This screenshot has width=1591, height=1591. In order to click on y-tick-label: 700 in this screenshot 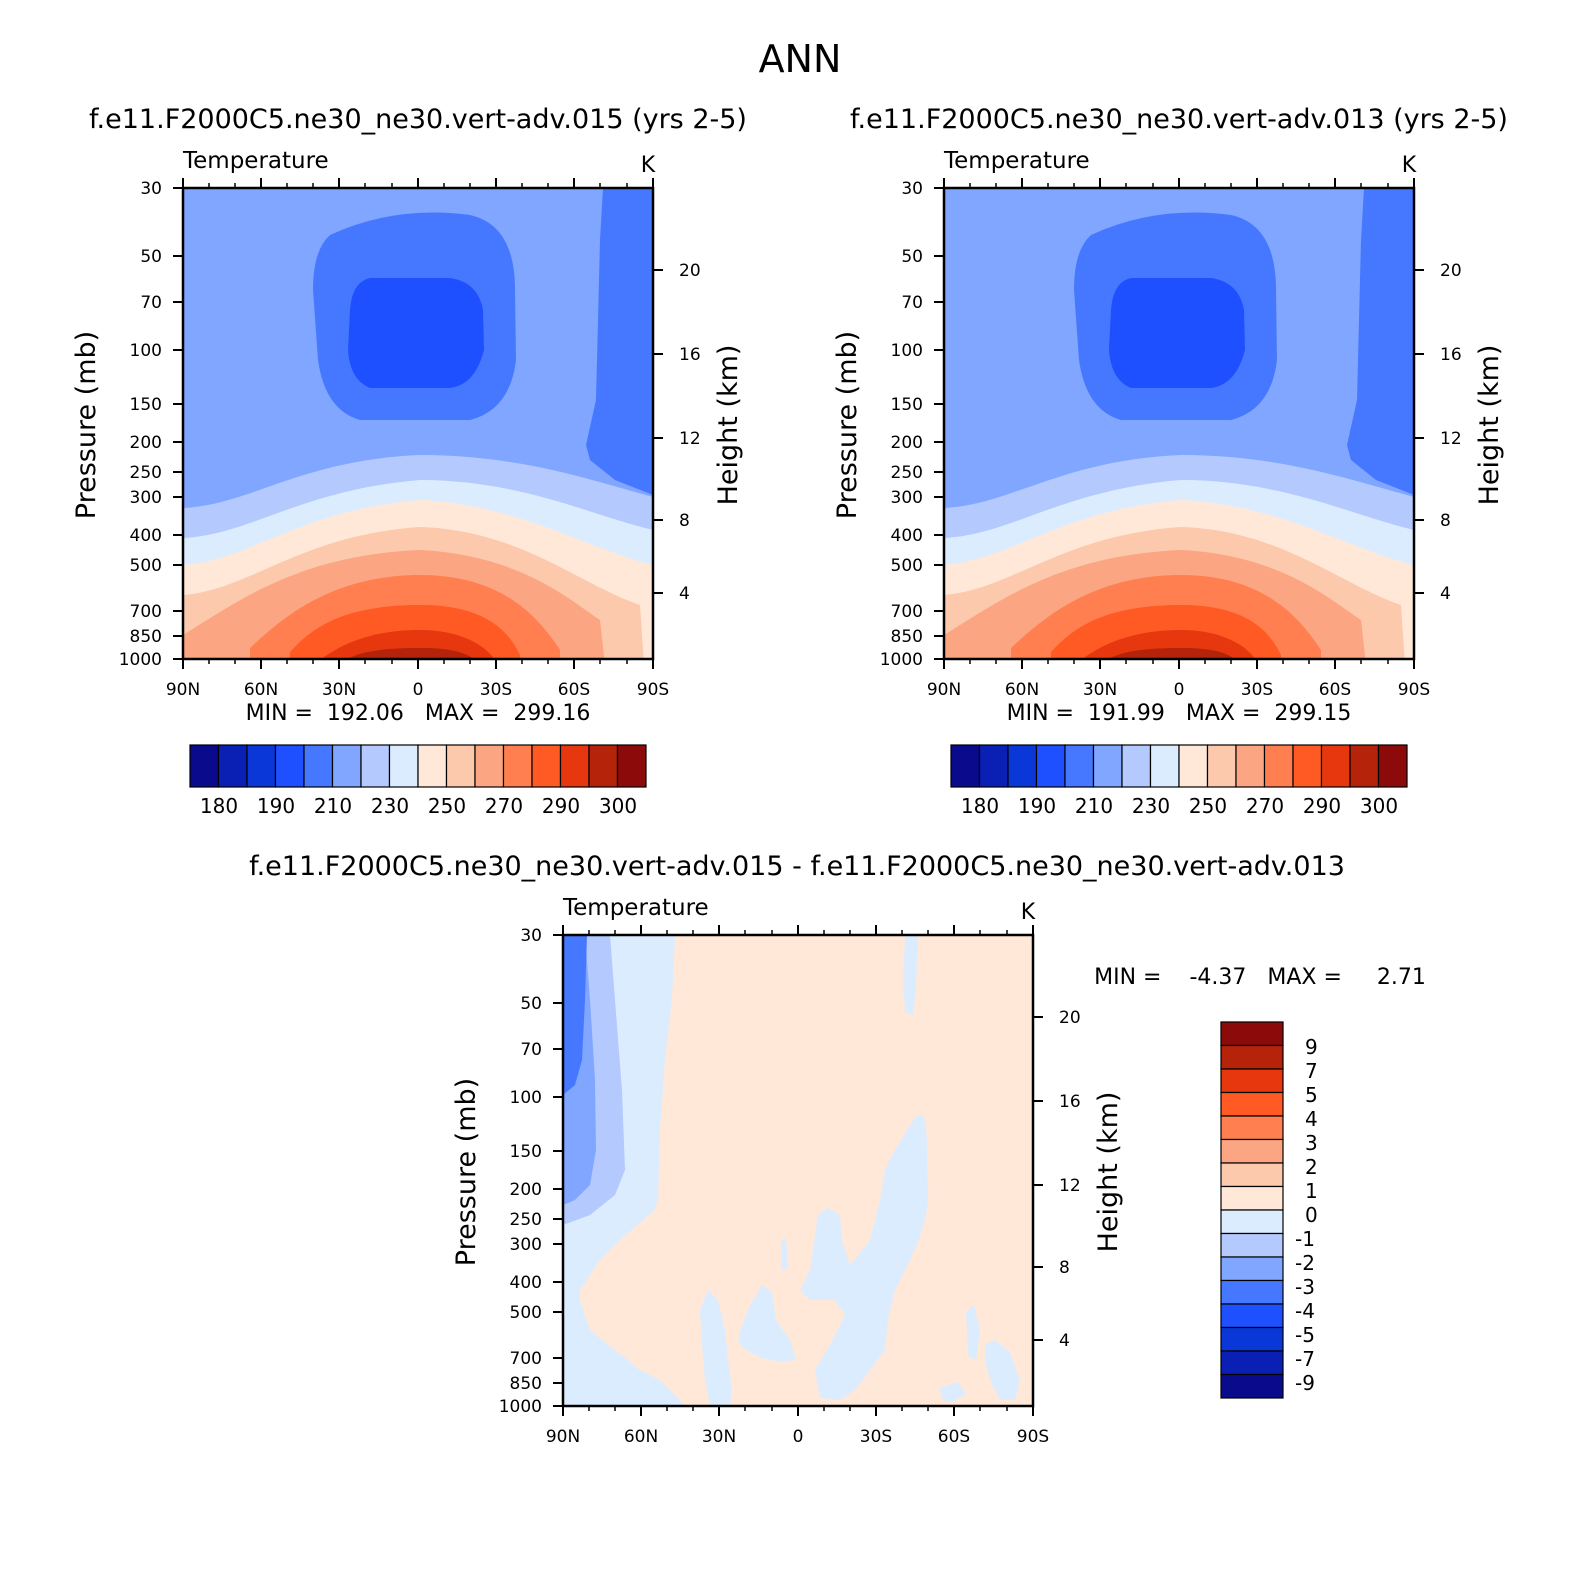, I will do `click(146, 612)`.